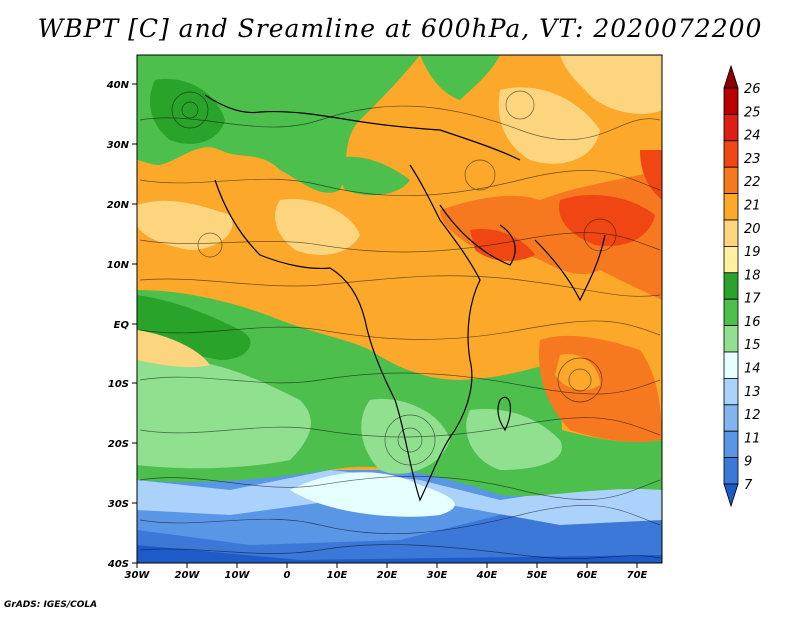  I want to click on lon-label: 40E, so click(487, 575).